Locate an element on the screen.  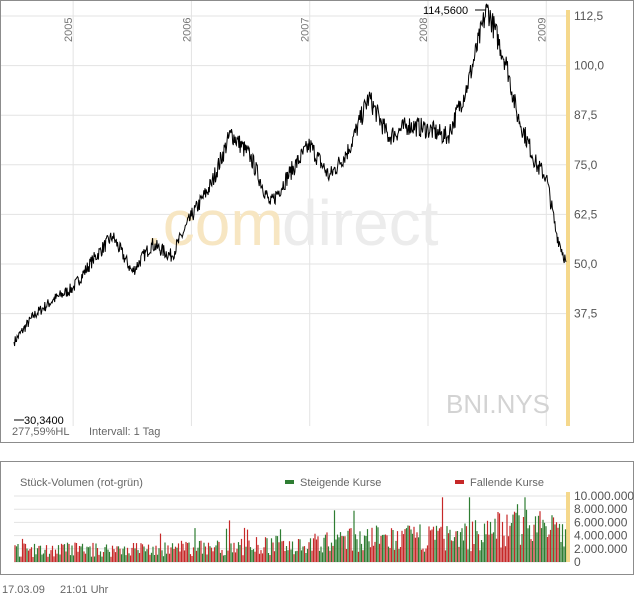
price-y-tick-label: 37,5 is located at coordinates (586, 314).